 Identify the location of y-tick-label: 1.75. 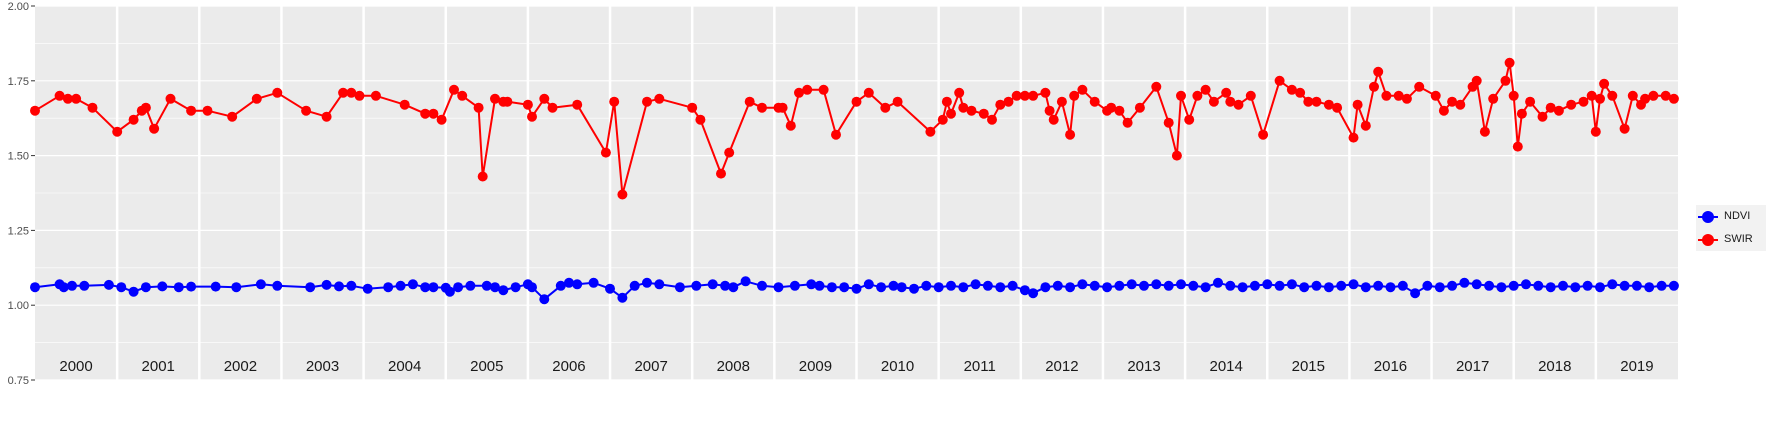
(18, 82).